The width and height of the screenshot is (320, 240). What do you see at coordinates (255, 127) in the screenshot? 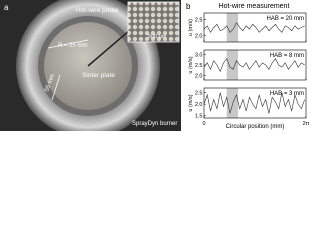
I see `x-axis-label: Circular position (mm)` at bounding box center [255, 127].